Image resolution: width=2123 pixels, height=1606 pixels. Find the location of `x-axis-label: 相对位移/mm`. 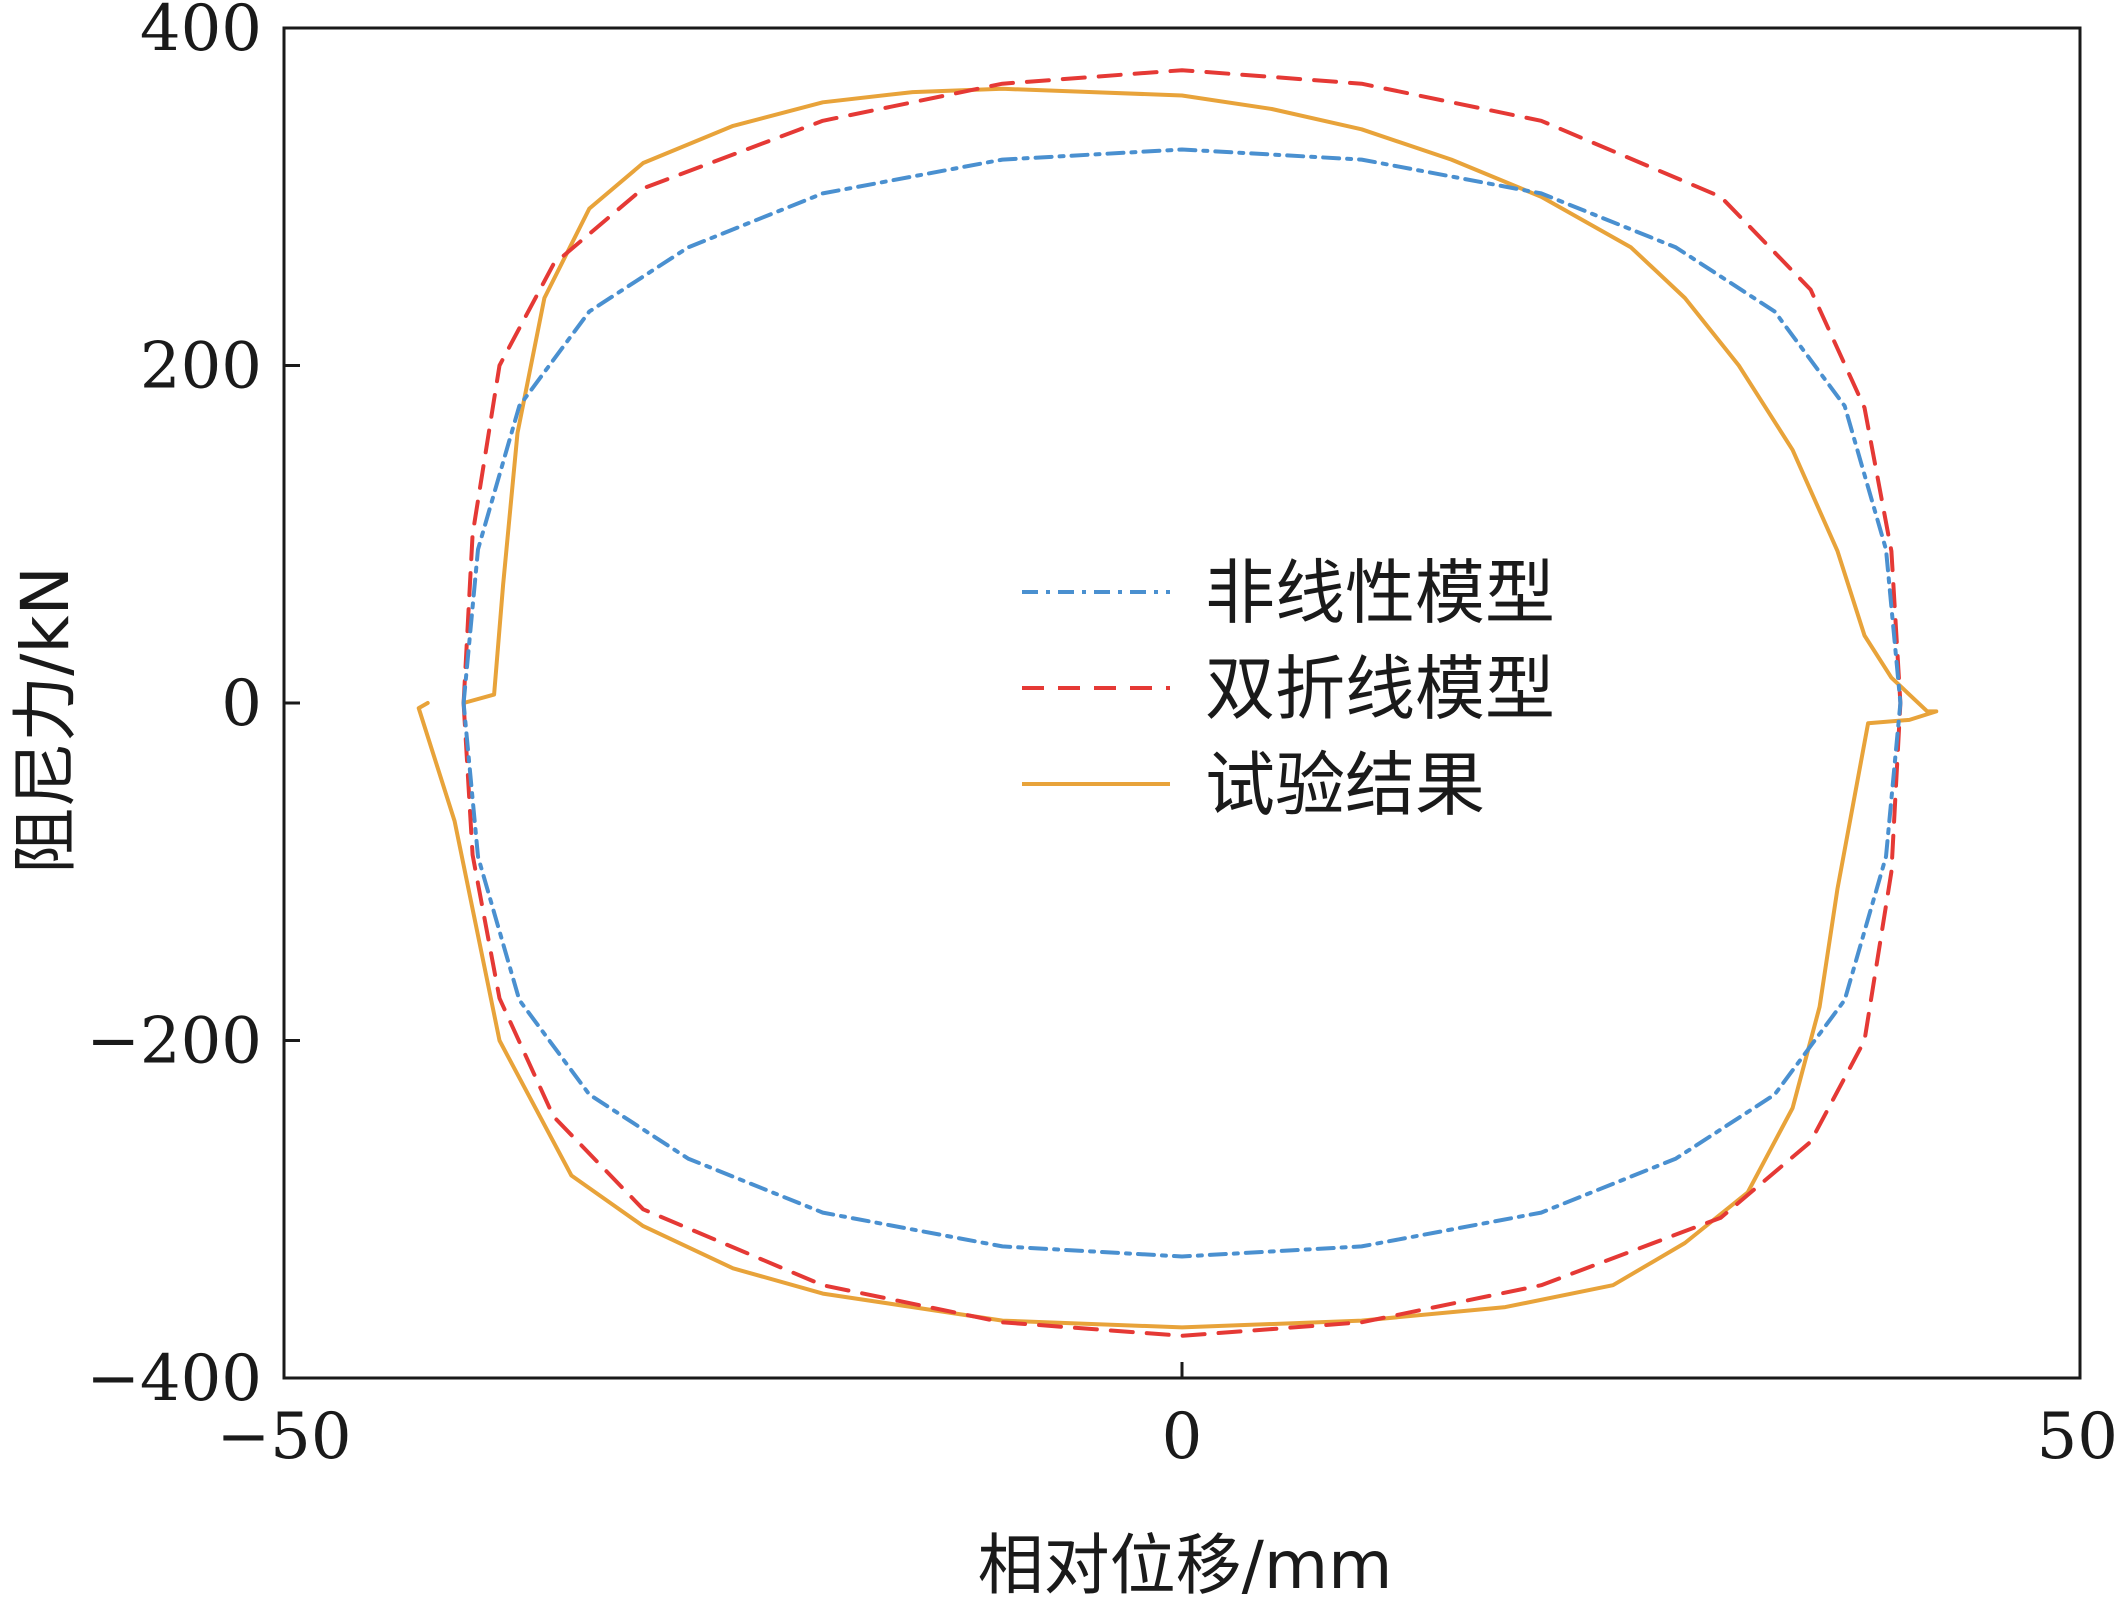

x-axis-label: 相对位移/mm is located at coordinates (1185, 1565).